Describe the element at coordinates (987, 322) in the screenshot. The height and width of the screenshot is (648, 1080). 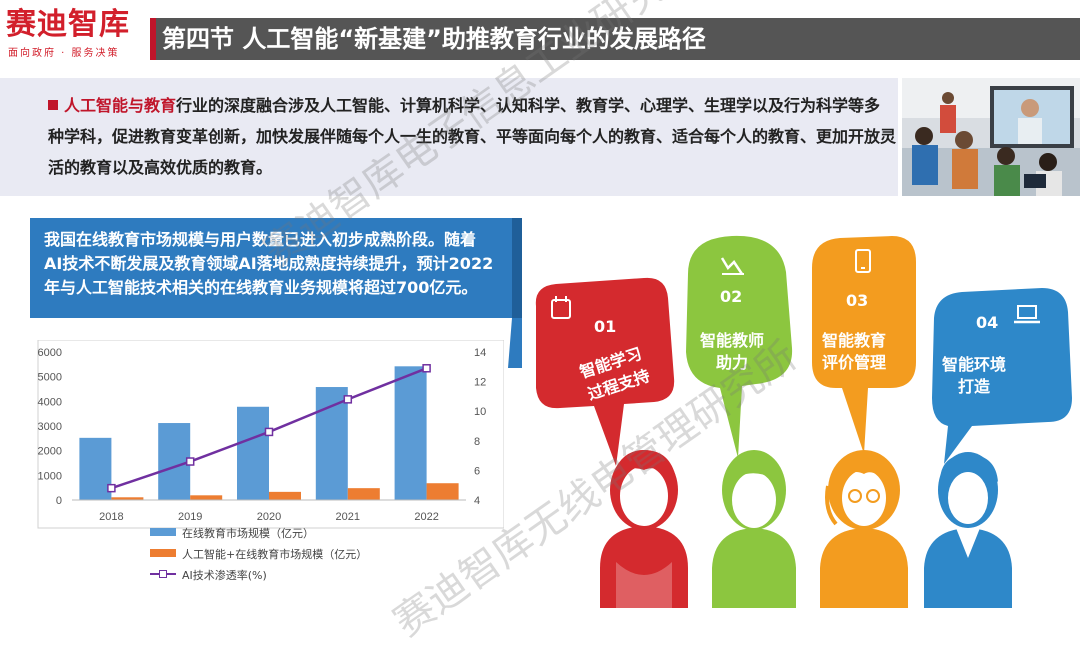
I see `bubble-04-number: 04` at that location.